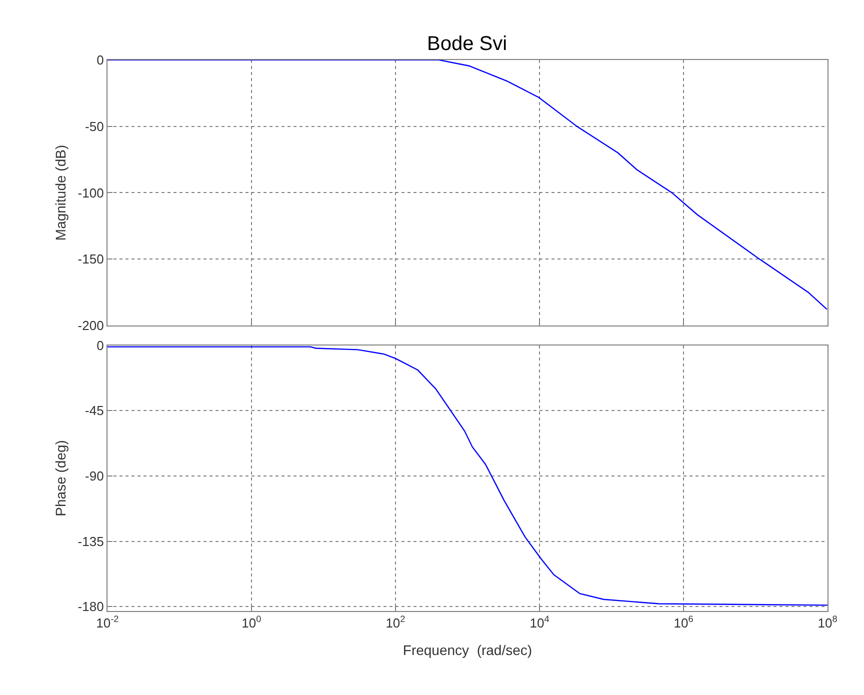 The width and height of the screenshot is (864, 695). I want to click on y-tick-label: -45, so click(94, 410).